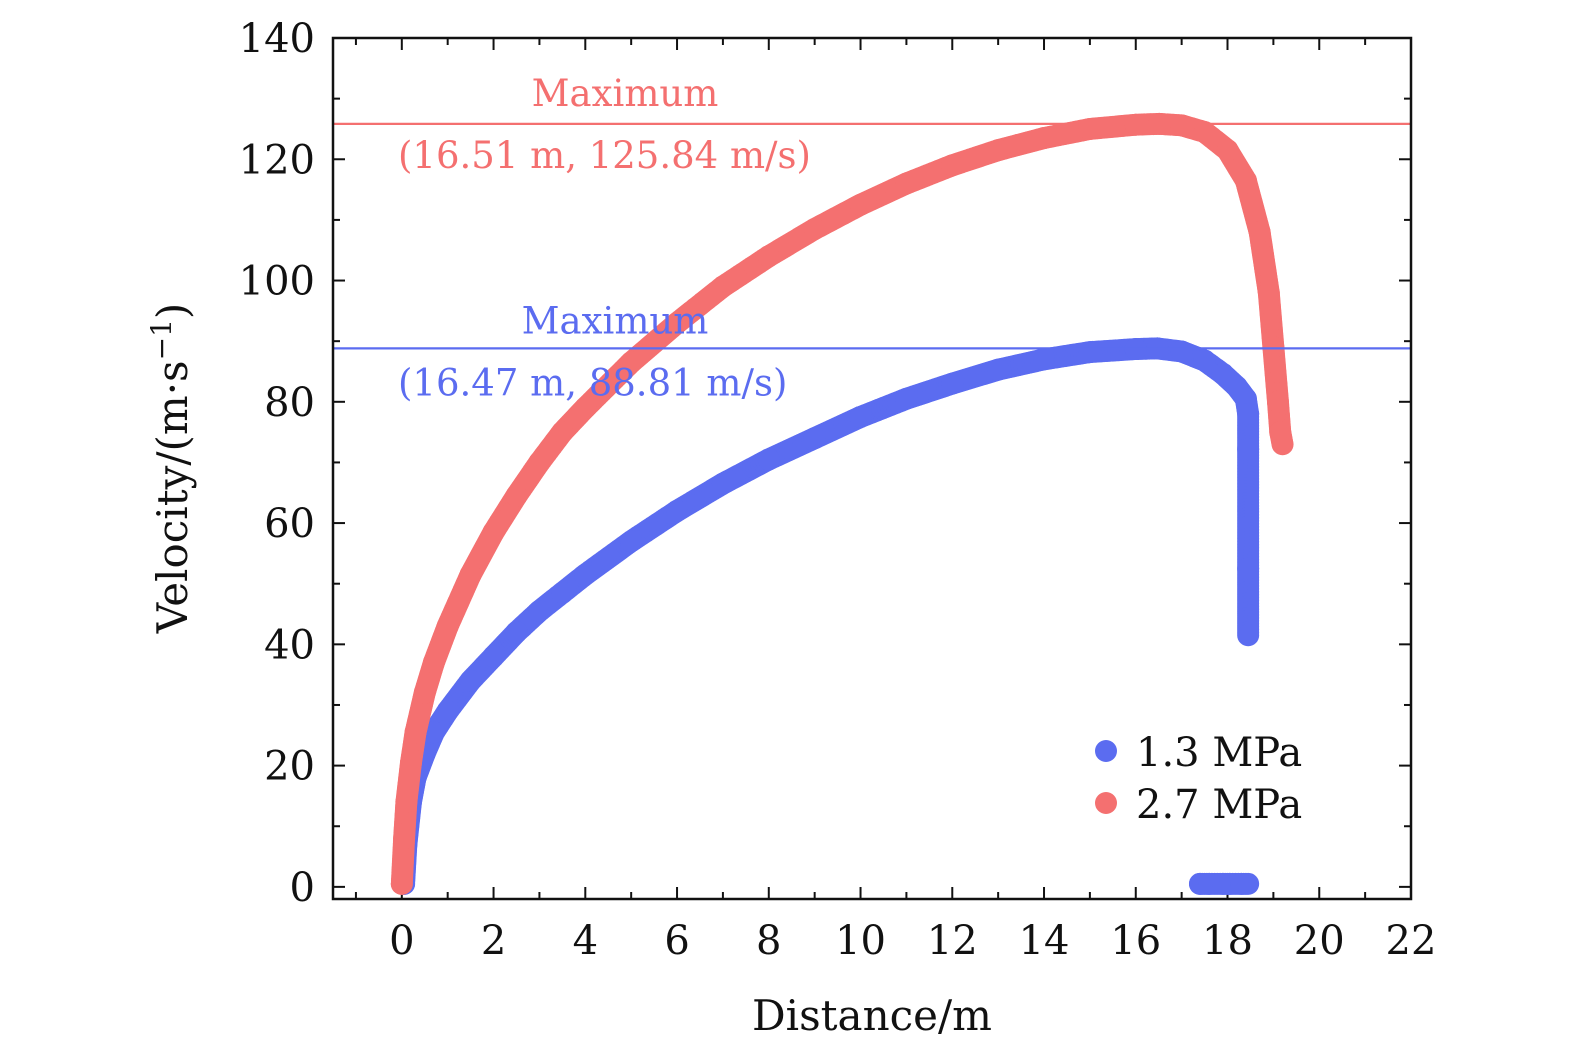  I want to click on x-tick-label: 4, so click(585, 941).